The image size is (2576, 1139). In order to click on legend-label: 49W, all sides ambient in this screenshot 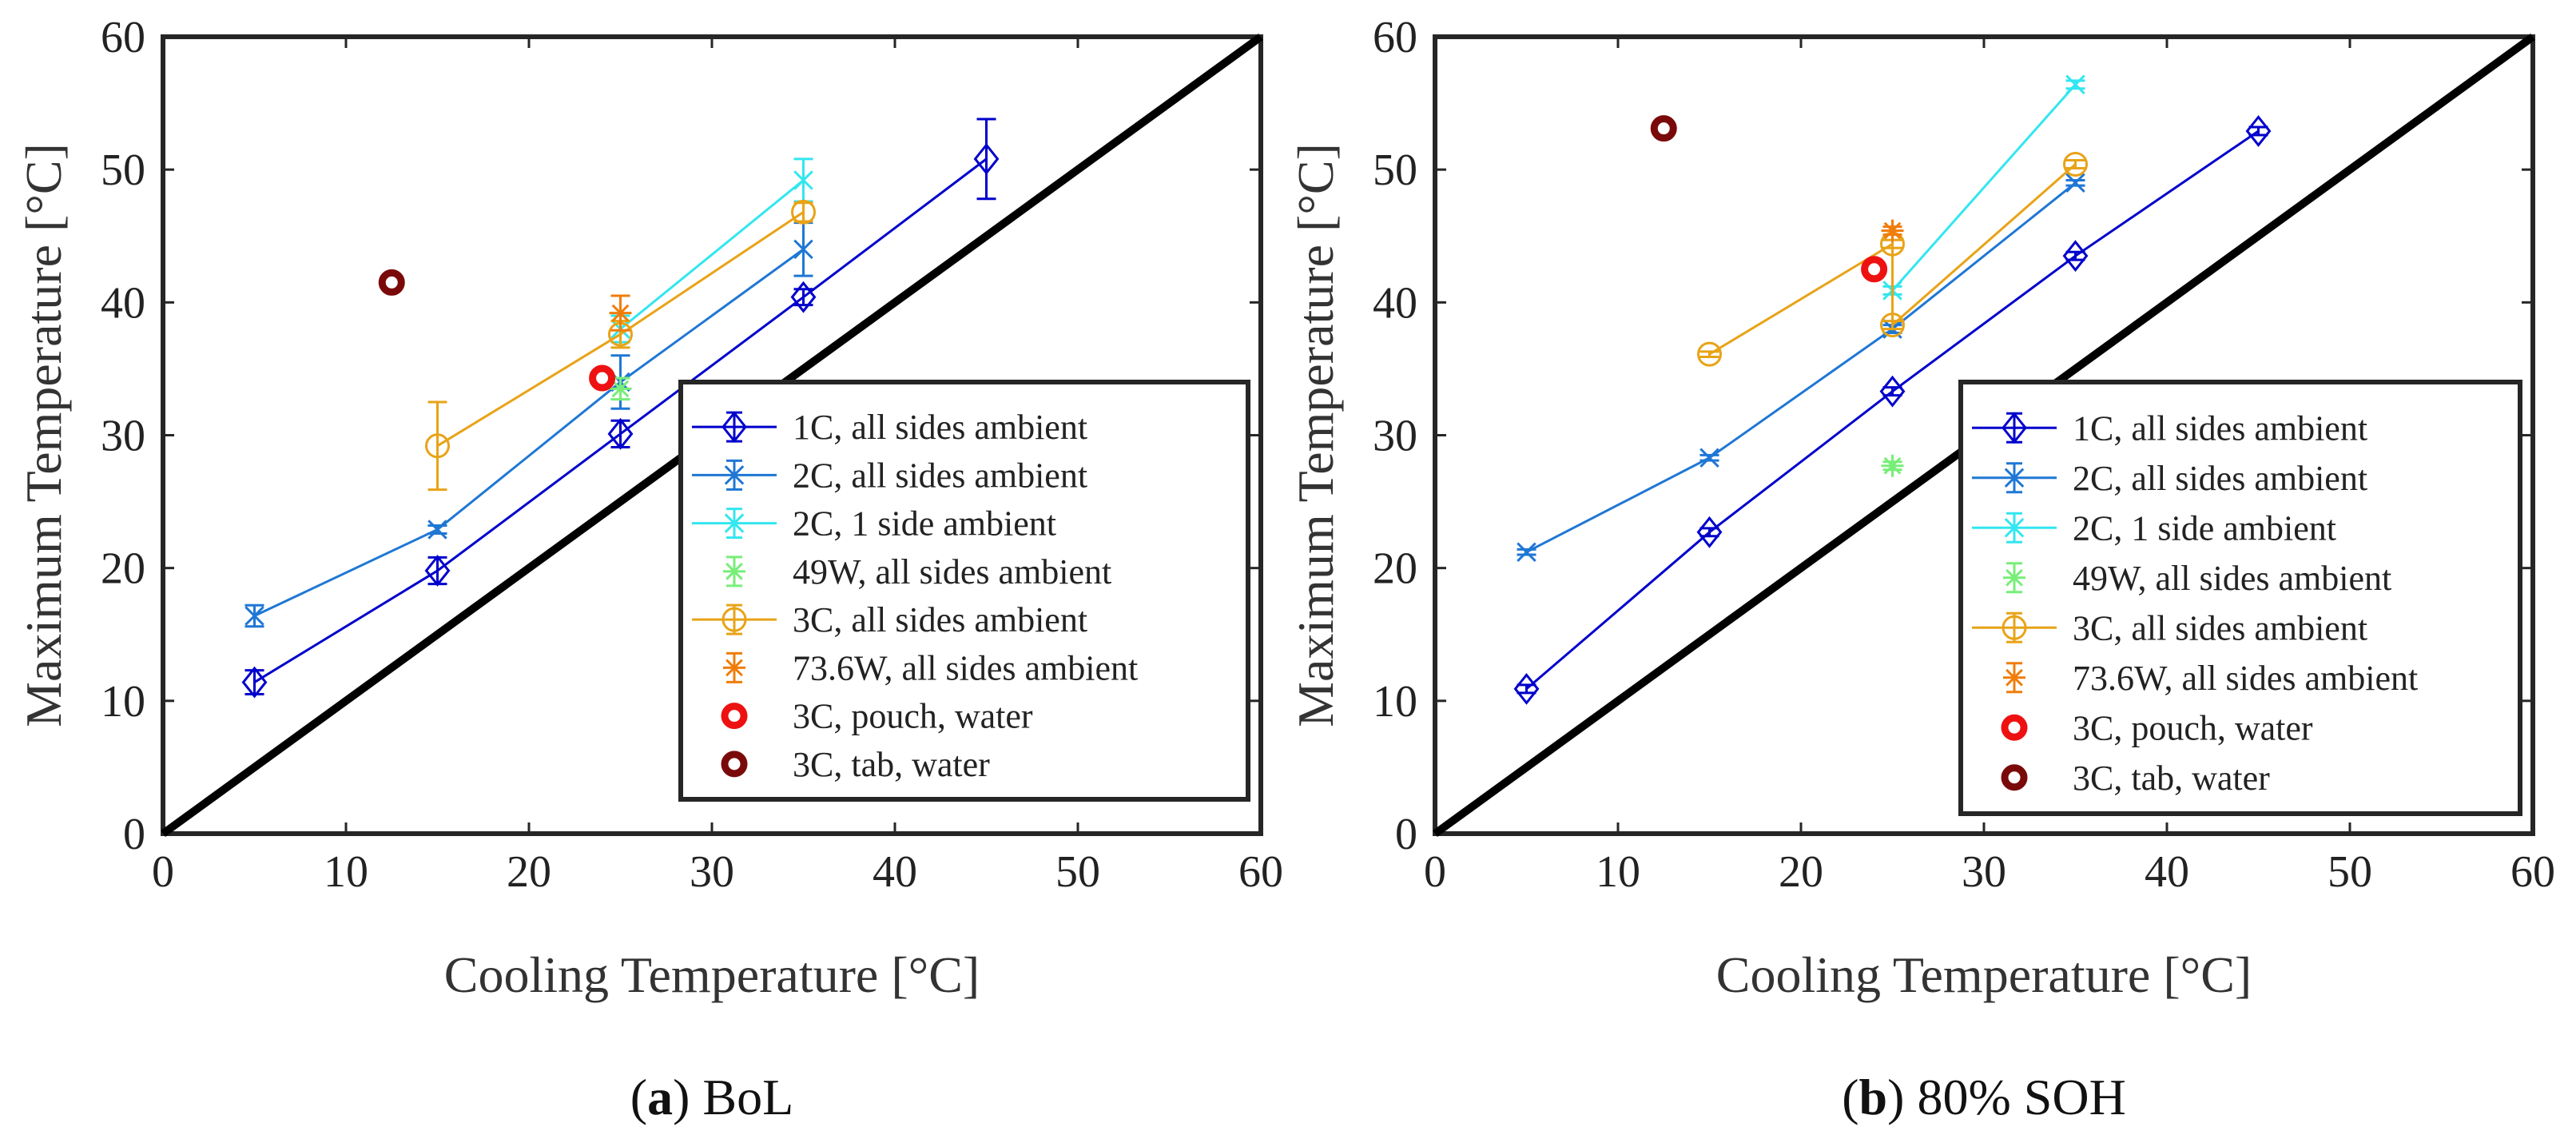, I will do `click(2232, 578)`.